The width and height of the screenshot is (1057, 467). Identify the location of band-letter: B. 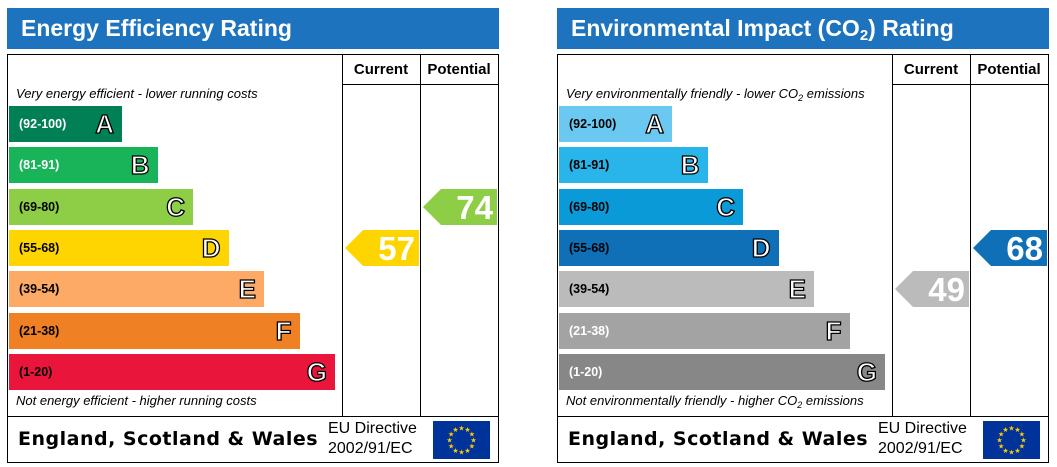
(690, 165).